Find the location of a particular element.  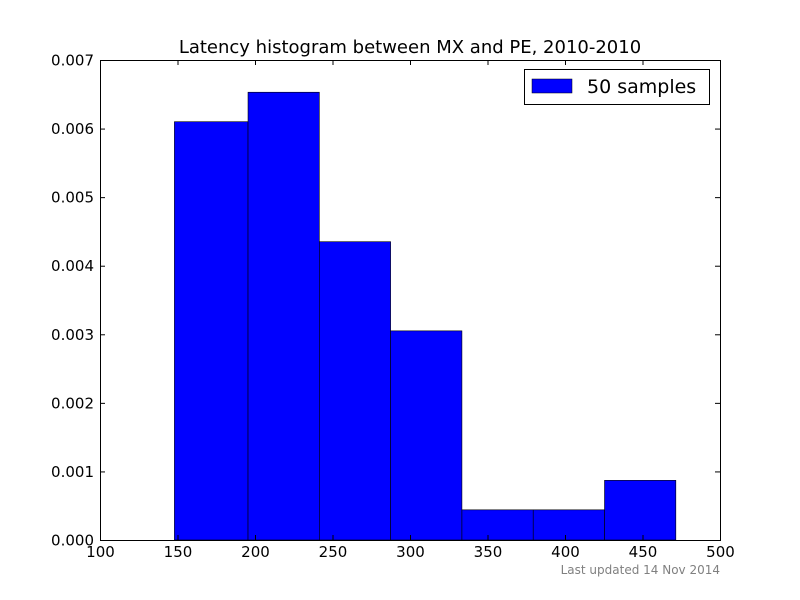

y-tick-label: 0.003 is located at coordinates (72, 335).